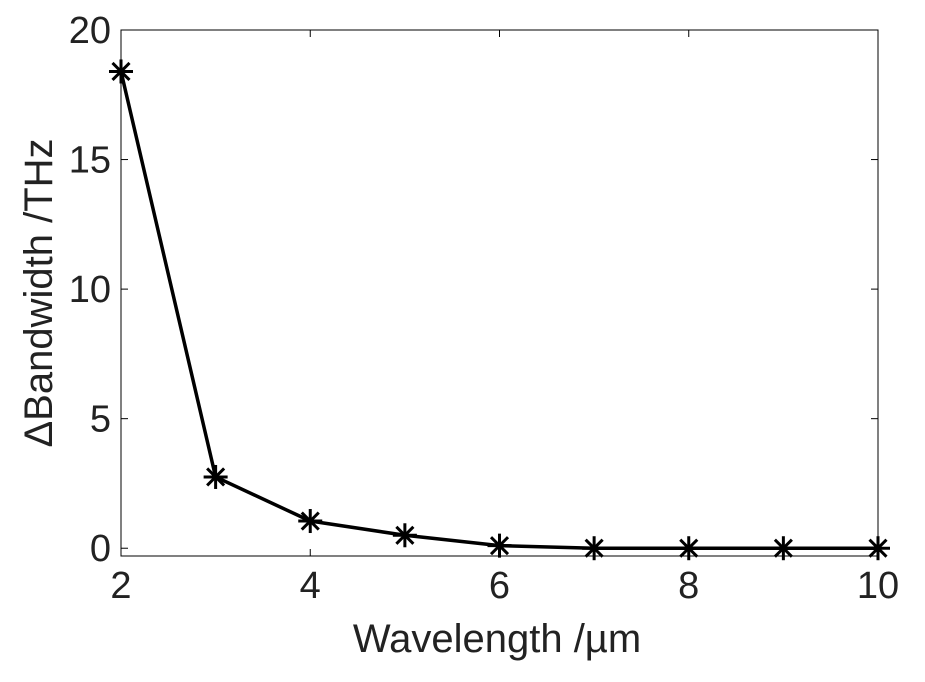 Image resolution: width=925 pixels, height=682 pixels. I want to click on y-tick-label: 5, so click(100, 420).